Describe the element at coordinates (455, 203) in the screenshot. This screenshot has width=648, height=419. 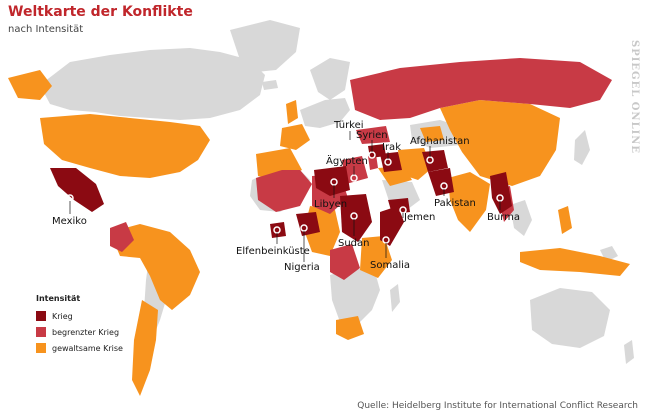
I see `label-pakistan: Pakistan` at that location.